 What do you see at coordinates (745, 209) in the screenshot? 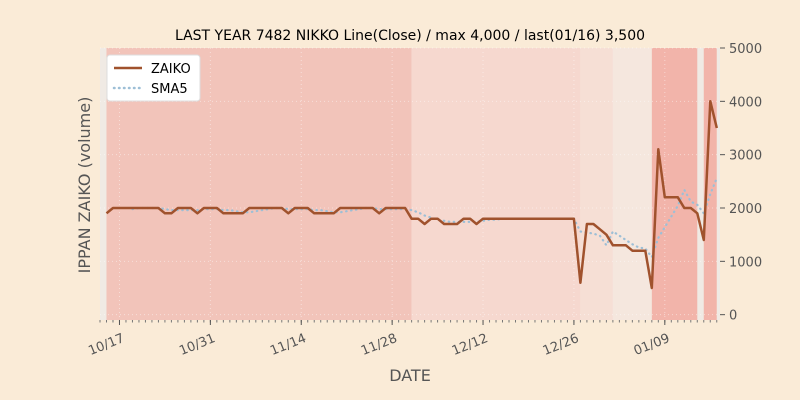
I see `y-tick-label: 2000` at bounding box center [745, 209].